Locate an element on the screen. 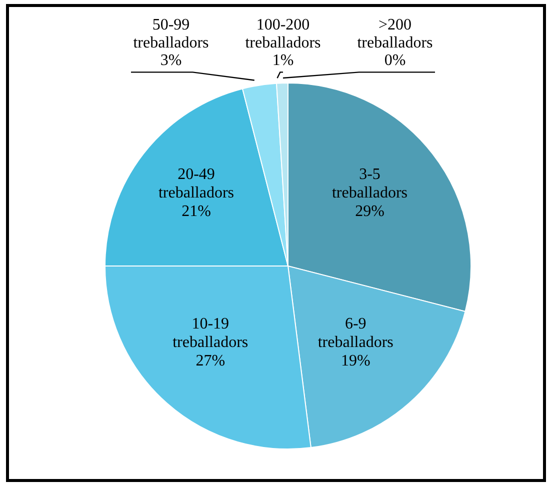  slice-label: 10-19 treballadors is located at coordinates (210, 334).